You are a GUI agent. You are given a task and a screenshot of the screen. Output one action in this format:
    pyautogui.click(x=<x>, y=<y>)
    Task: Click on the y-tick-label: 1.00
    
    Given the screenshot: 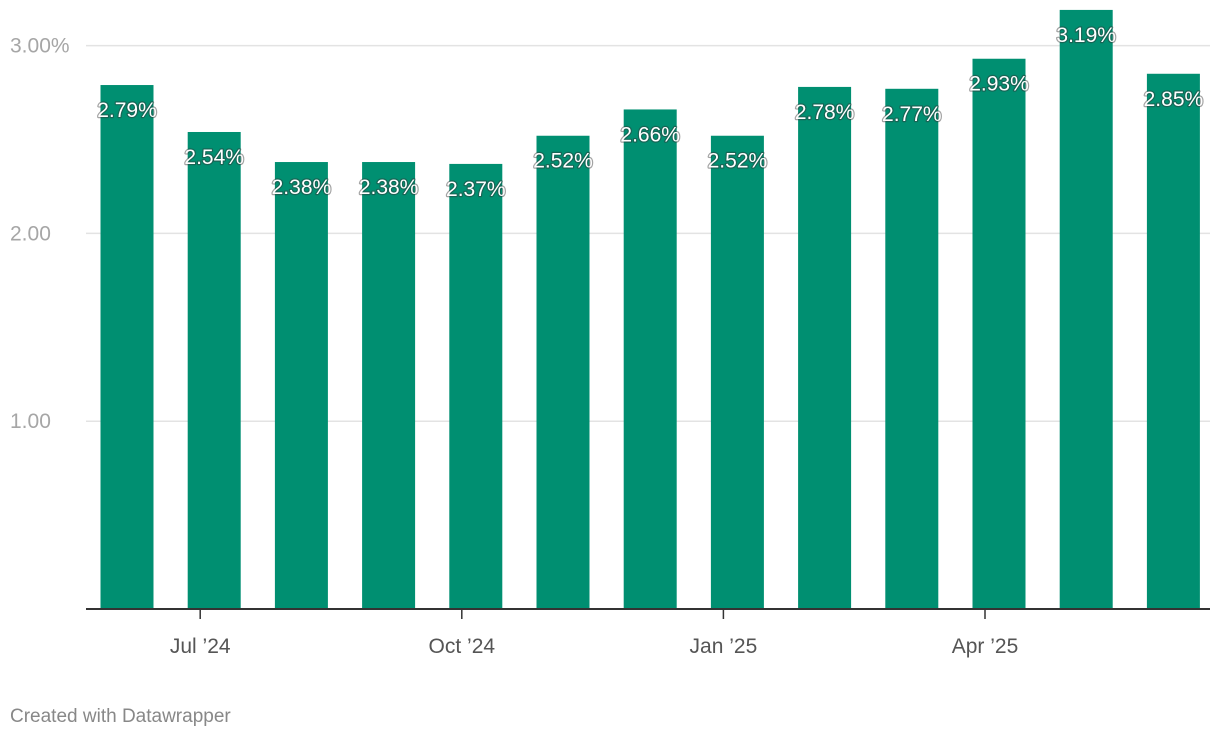 What is the action you would take?
    pyautogui.click(x=30, y=421)
    